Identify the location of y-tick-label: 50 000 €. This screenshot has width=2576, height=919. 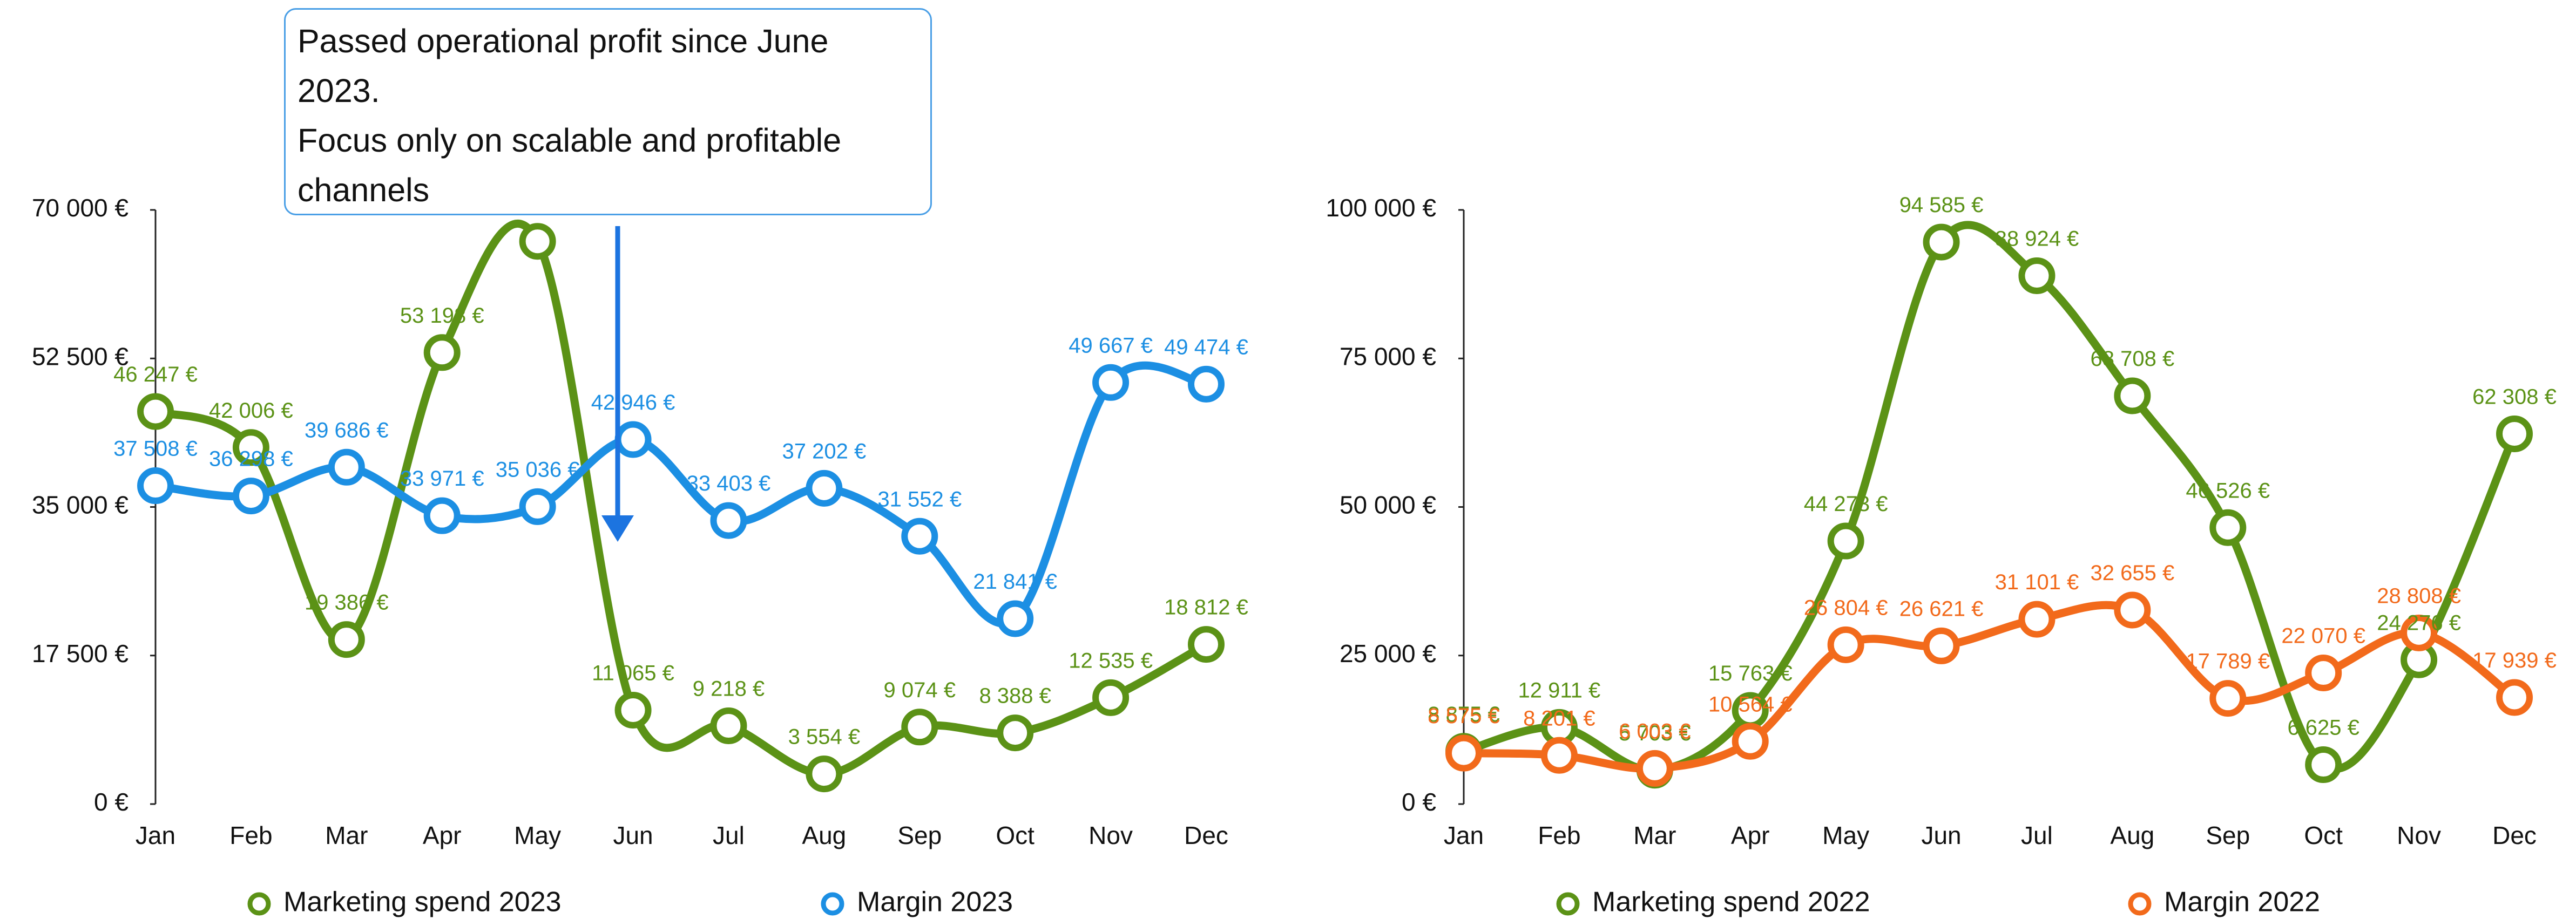
(1388, 505).